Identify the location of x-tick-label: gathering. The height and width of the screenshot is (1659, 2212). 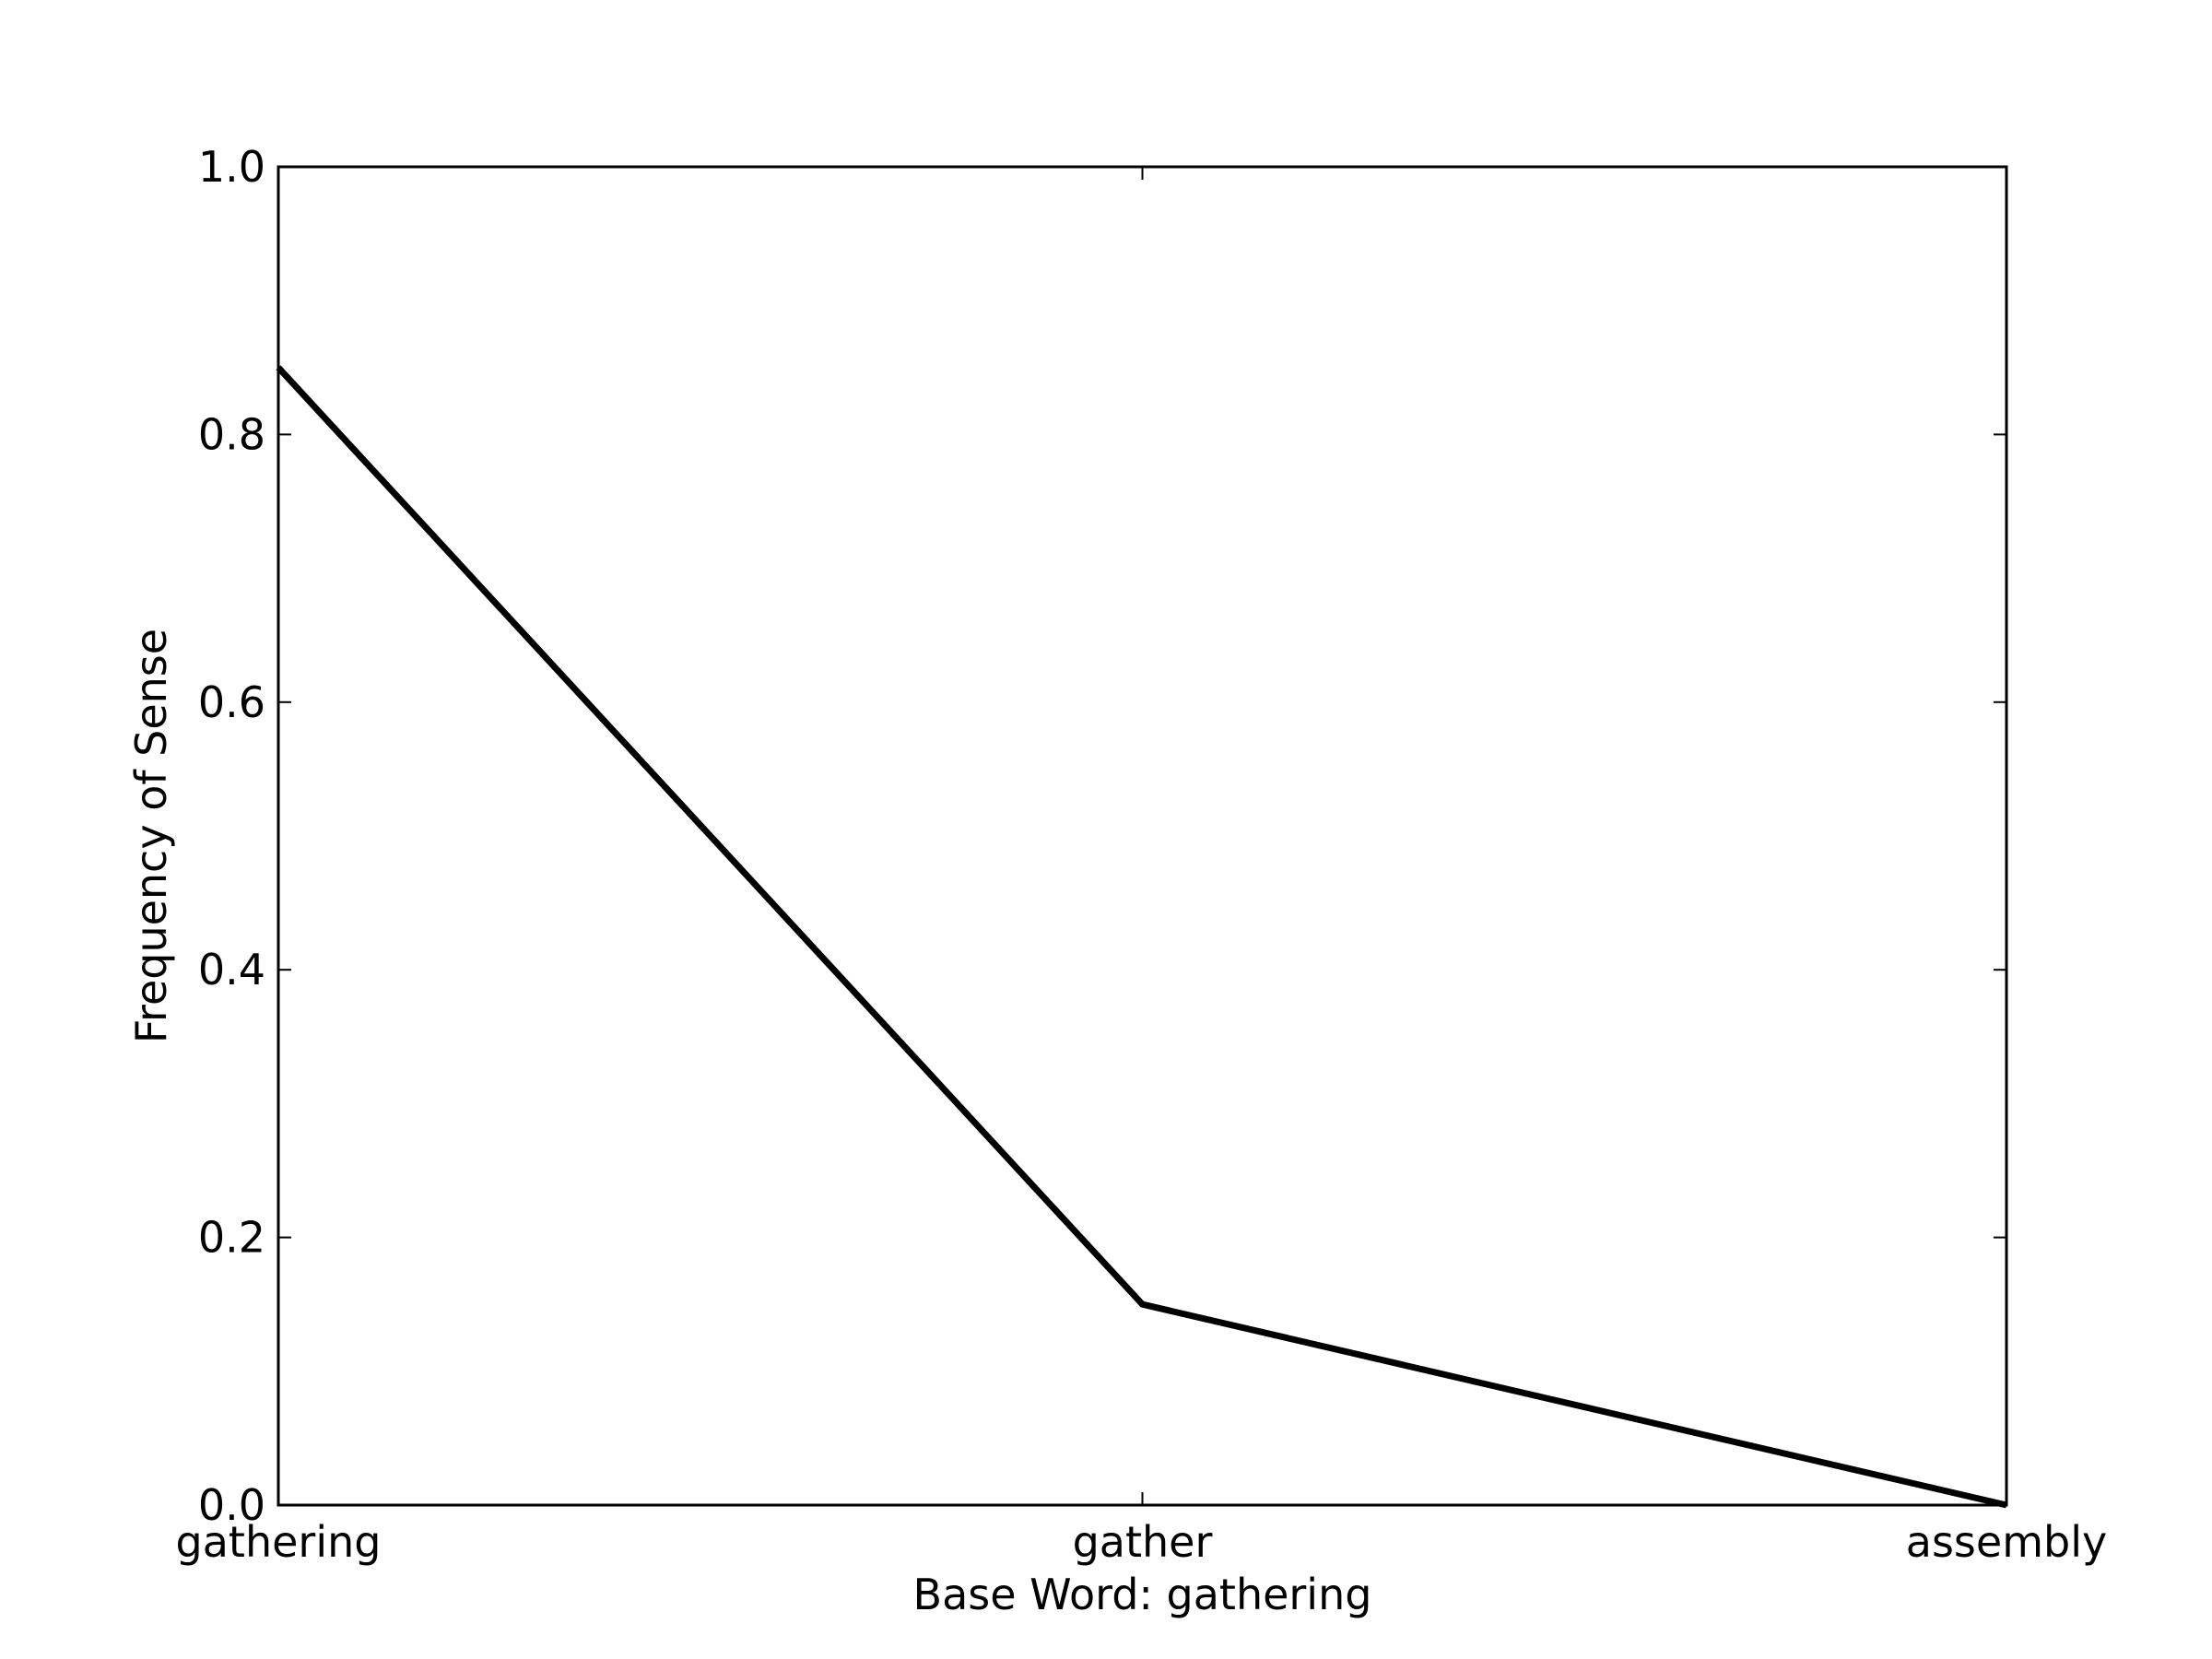
(279, 1542).